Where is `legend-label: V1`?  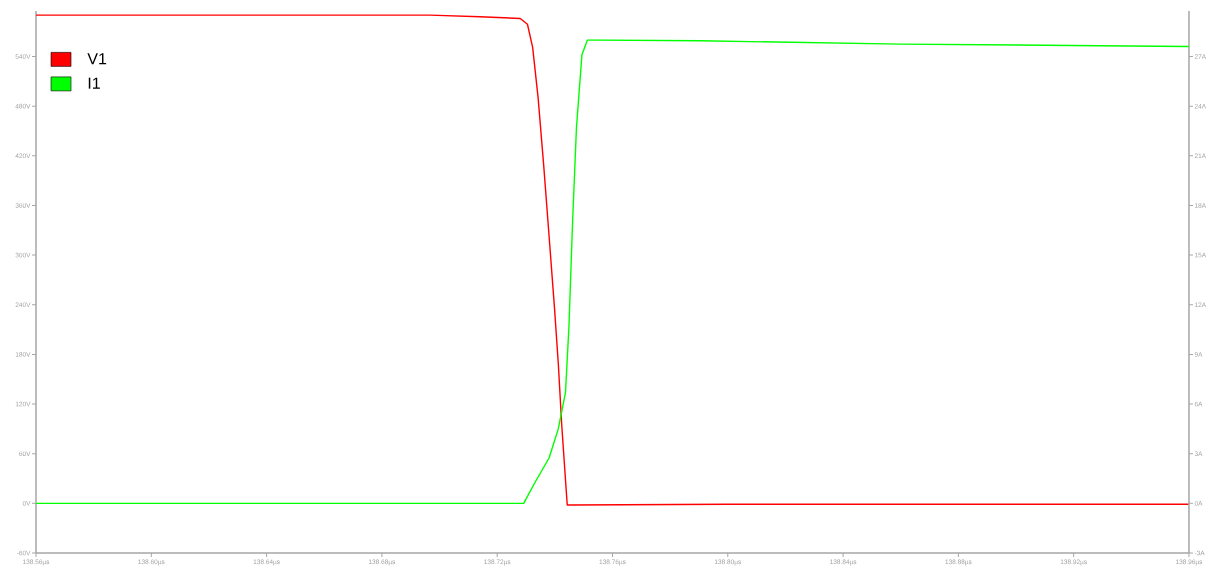
legend-label: V1 is located at coordinates (97, 59).